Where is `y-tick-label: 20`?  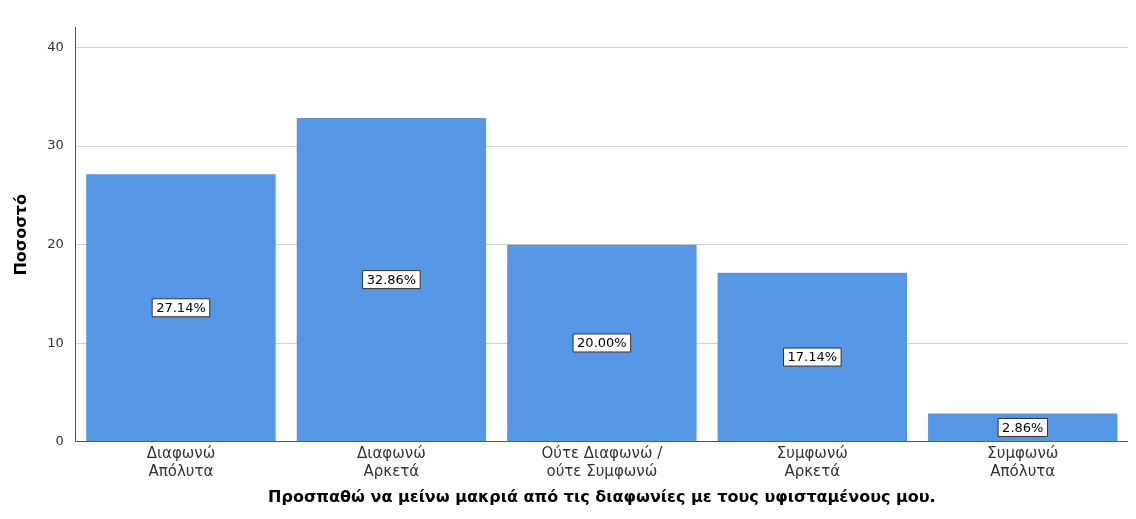
y-tick-label: 20 is located at coordinates (55, 244).